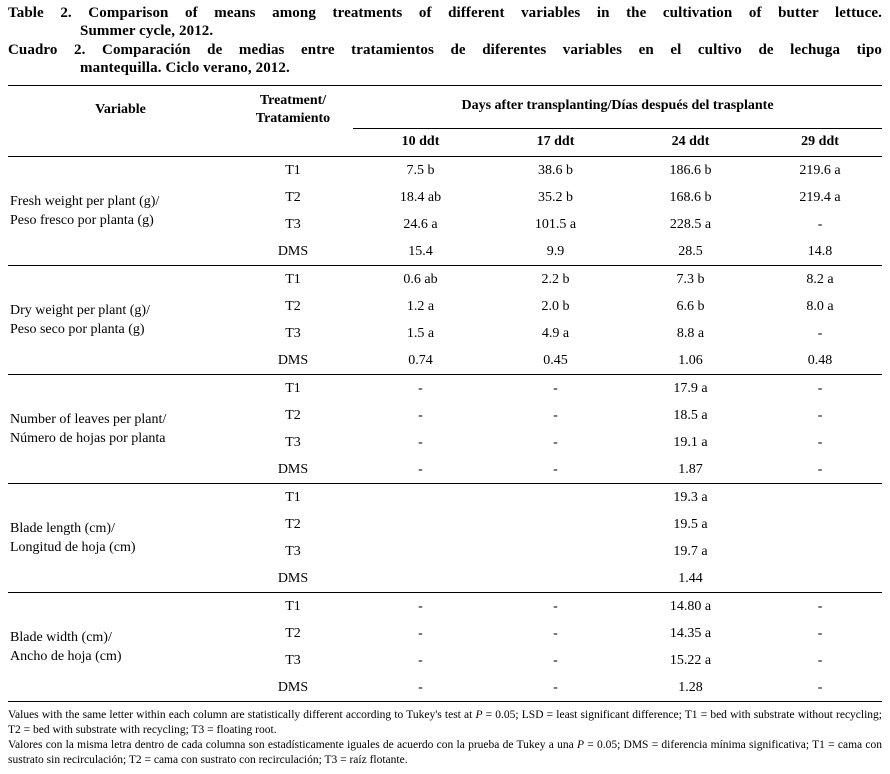 This screenshot has height=774, width=890. I want to click on value-cell: 0.6 ab, so click(420, 279).